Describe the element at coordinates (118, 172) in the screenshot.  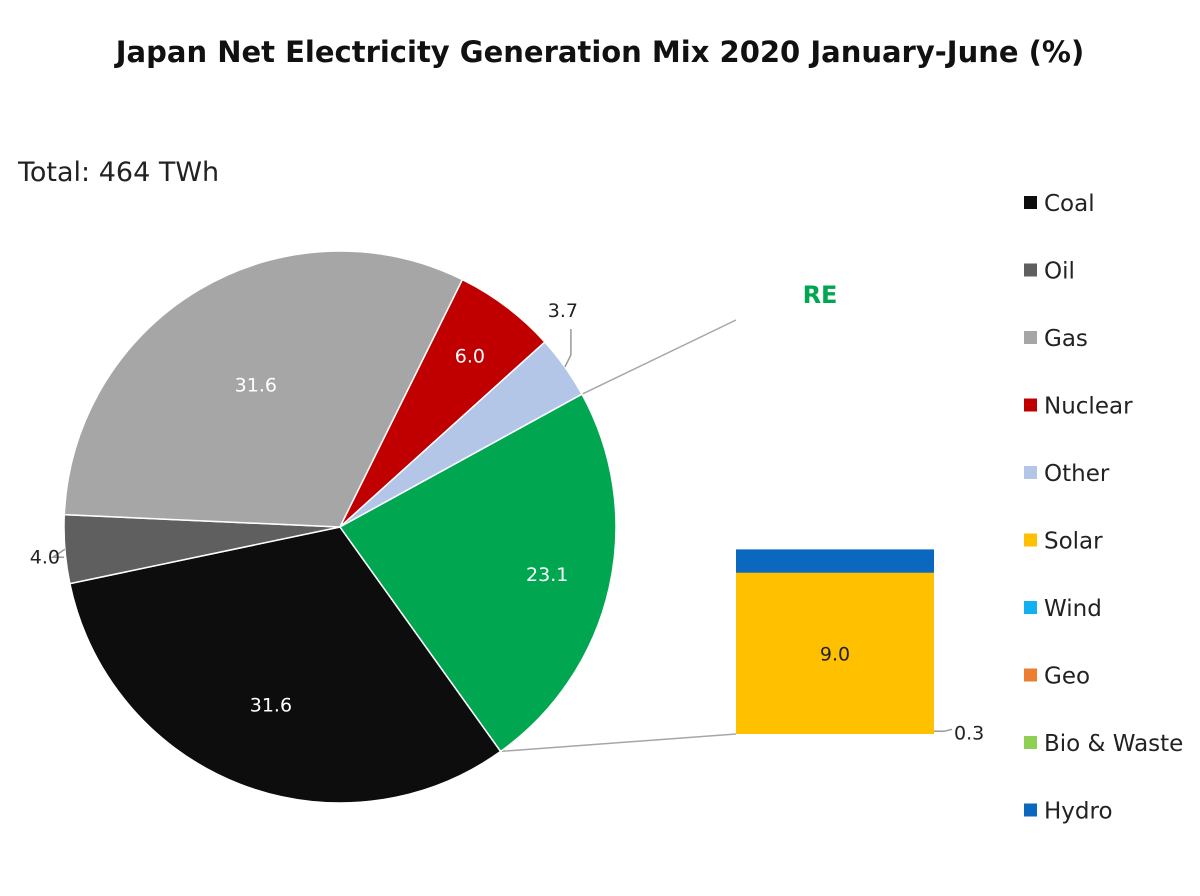
I see `total-label: Total: 464 TWh` at that location.